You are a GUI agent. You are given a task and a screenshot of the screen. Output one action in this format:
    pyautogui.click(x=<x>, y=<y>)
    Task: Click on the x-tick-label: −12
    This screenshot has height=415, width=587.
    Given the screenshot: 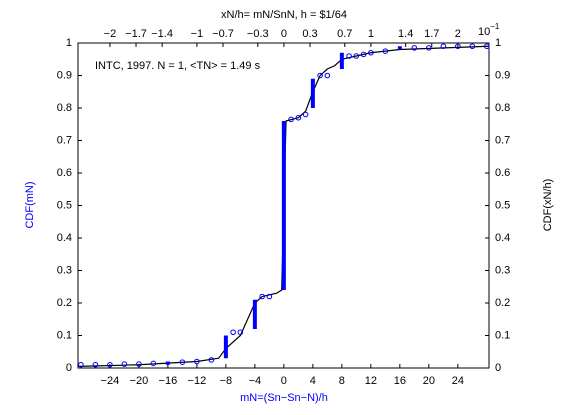 What is the action you would take?
    pyautogui.click(x=197, y=381)
    